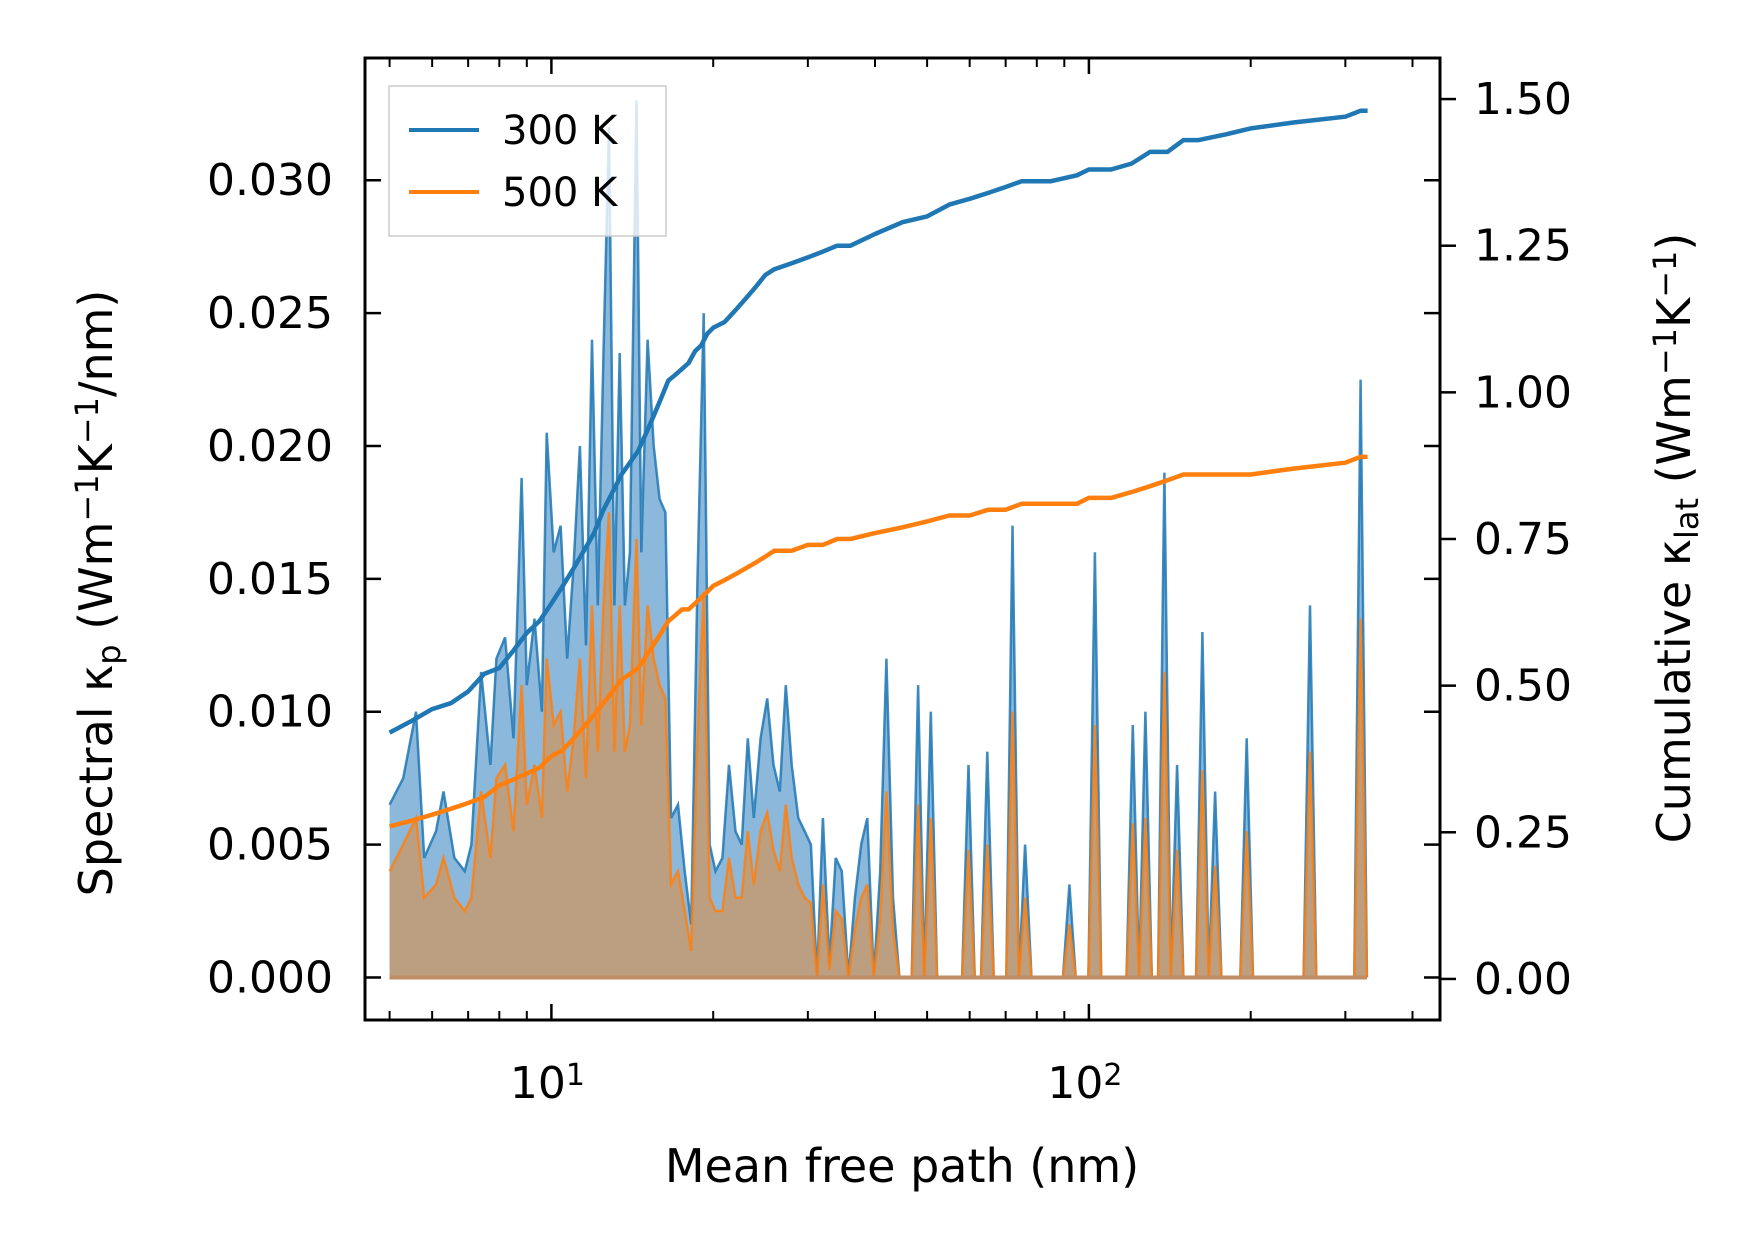  What do you see at coordinates (1523, 686) in the screenshot?
I see `y-right-tick-label: 0.50` at bounding box center [1523, 686].